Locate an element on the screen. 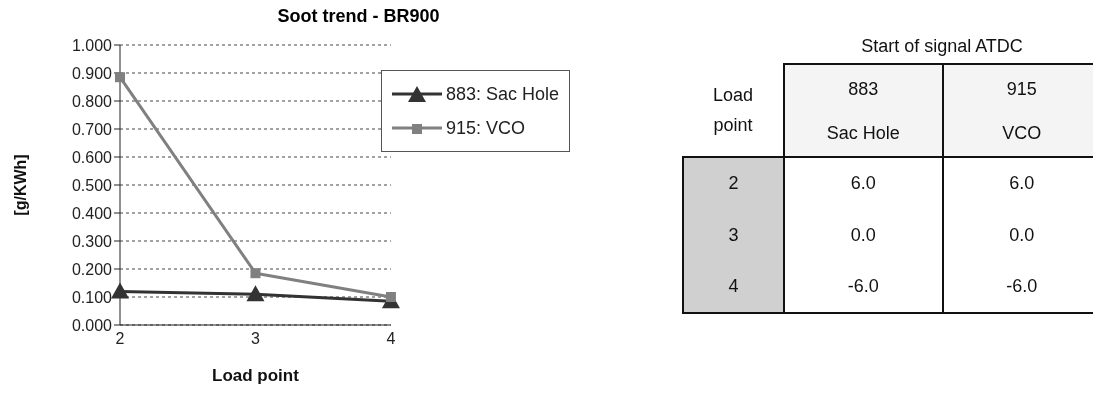 The image size is (1093, 414). y-tick-label: 0.200 is located at coordinates (92, 269).